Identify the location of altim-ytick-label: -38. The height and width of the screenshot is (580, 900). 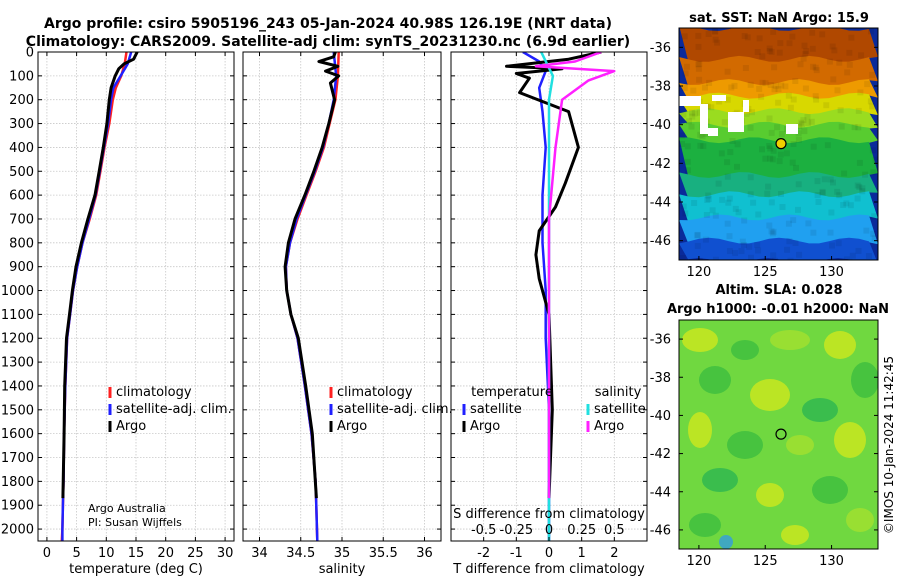
(660, 378).